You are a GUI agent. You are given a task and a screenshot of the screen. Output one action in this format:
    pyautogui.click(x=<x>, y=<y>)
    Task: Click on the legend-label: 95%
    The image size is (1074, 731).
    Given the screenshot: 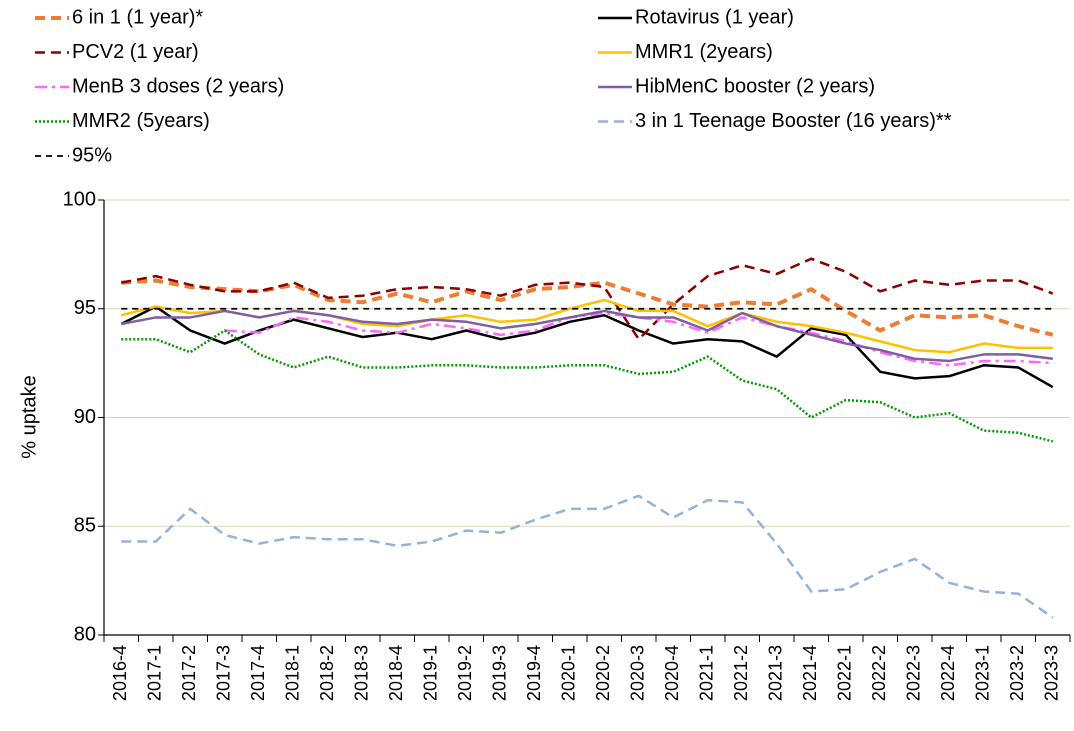 What is the action you would take?
    pyautogui.click(x=92, y=155)
    